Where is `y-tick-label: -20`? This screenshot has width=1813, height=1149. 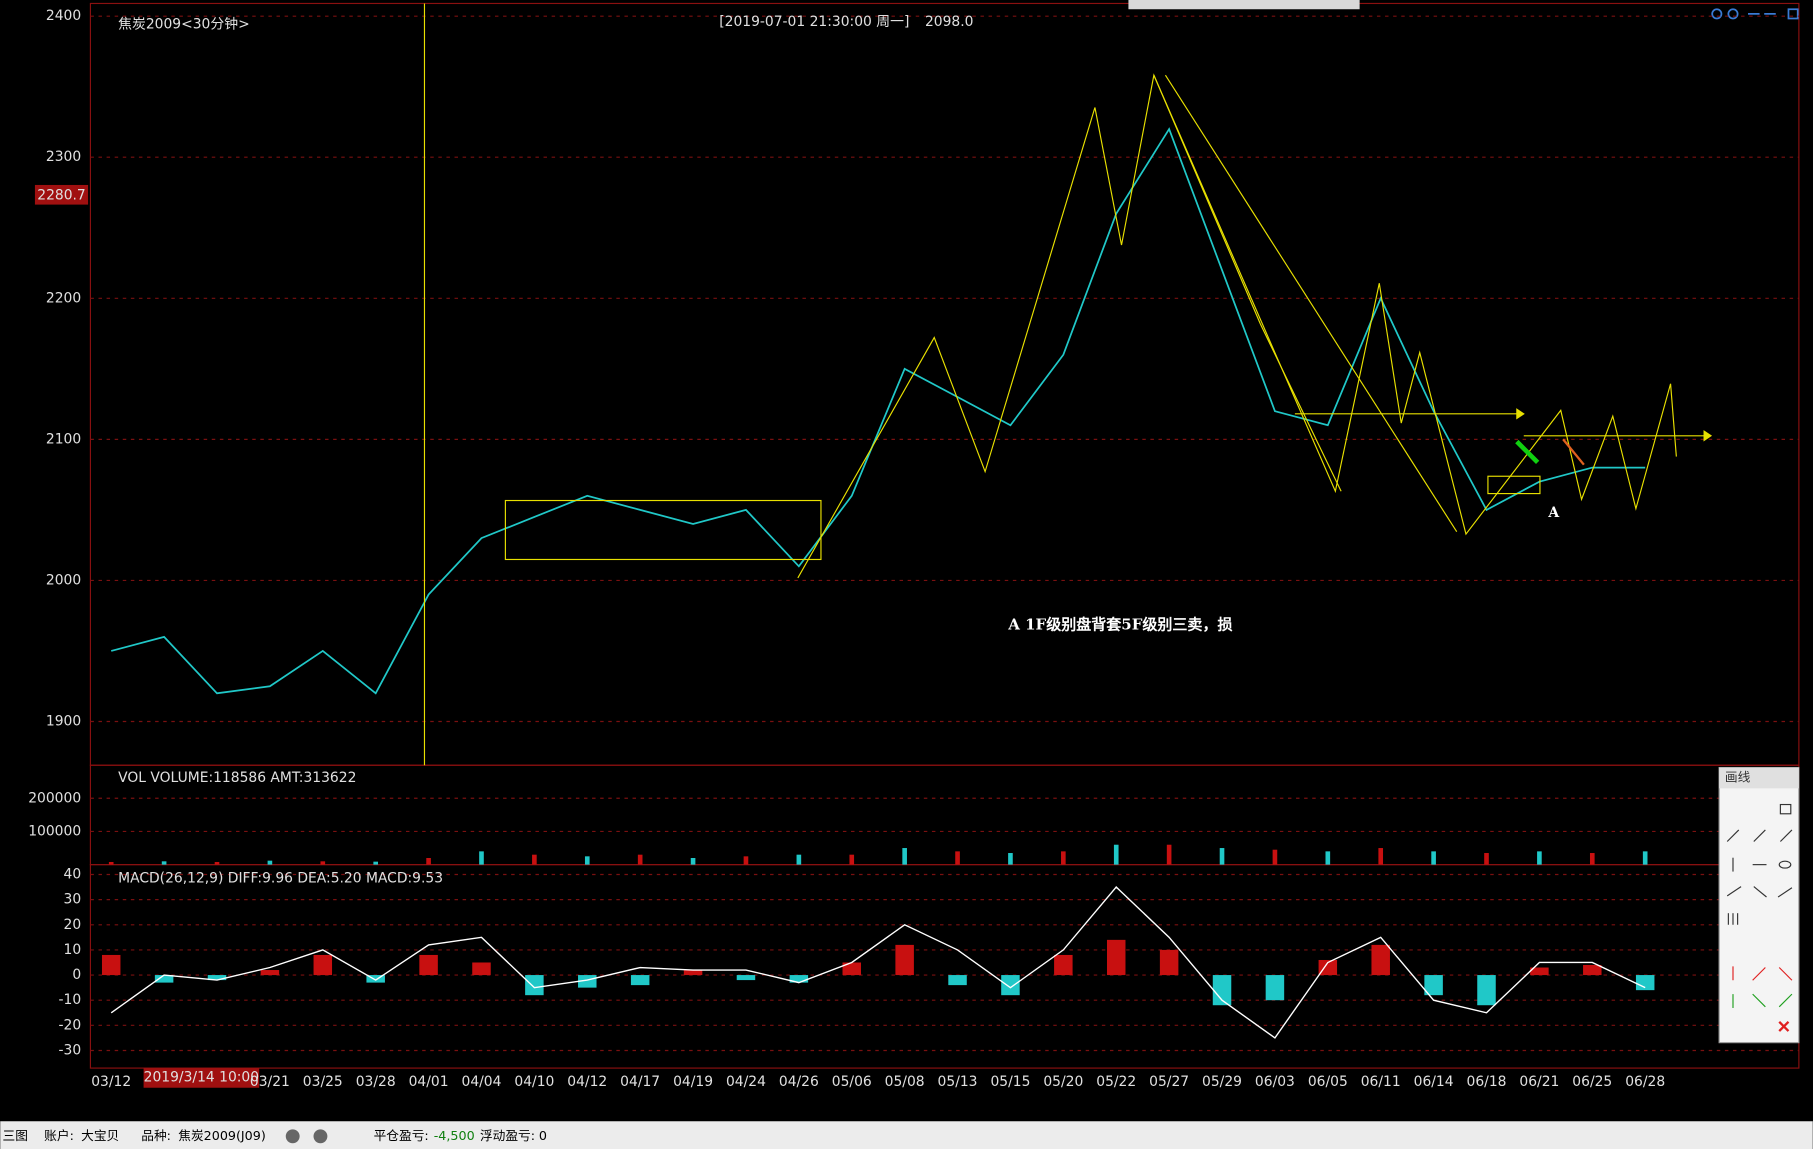
y-tick-label: -20 is located at coordinates (70, 1025).